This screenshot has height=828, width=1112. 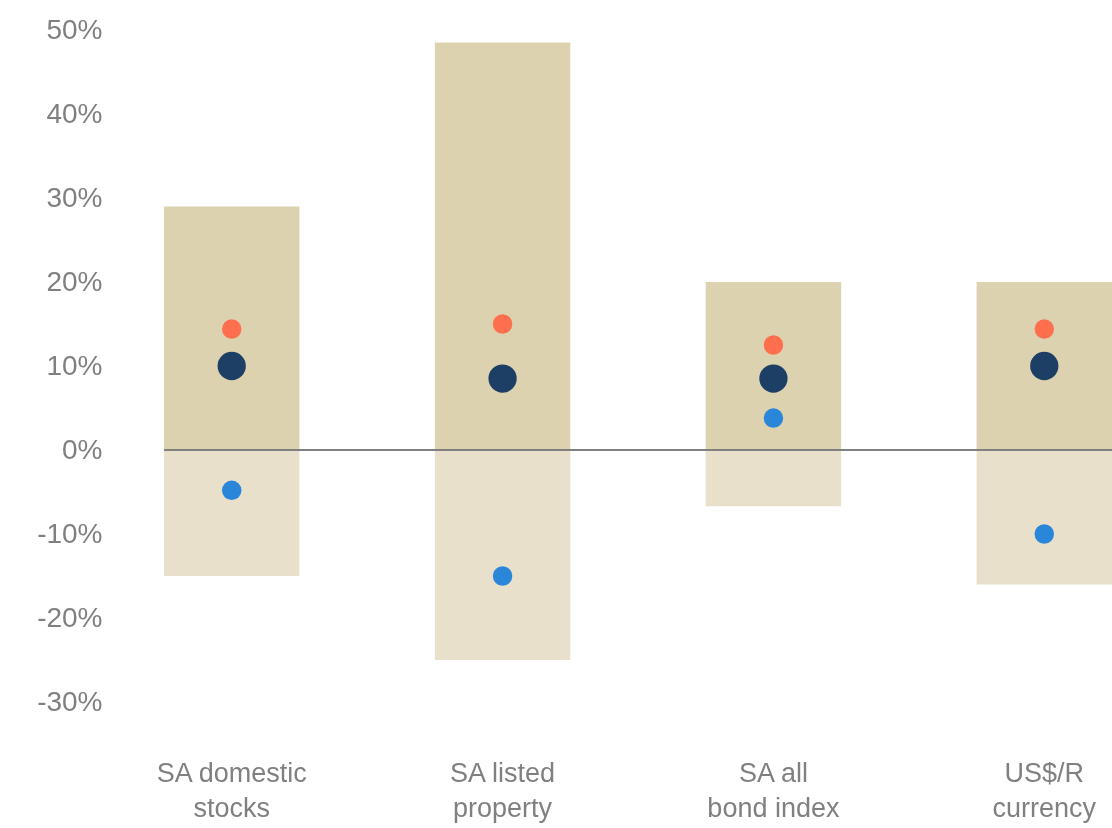 What do you see at coordinates (70, 617) in the screenshot?
I see `y-tick-label: -20%` at bounding box center [70, 617].